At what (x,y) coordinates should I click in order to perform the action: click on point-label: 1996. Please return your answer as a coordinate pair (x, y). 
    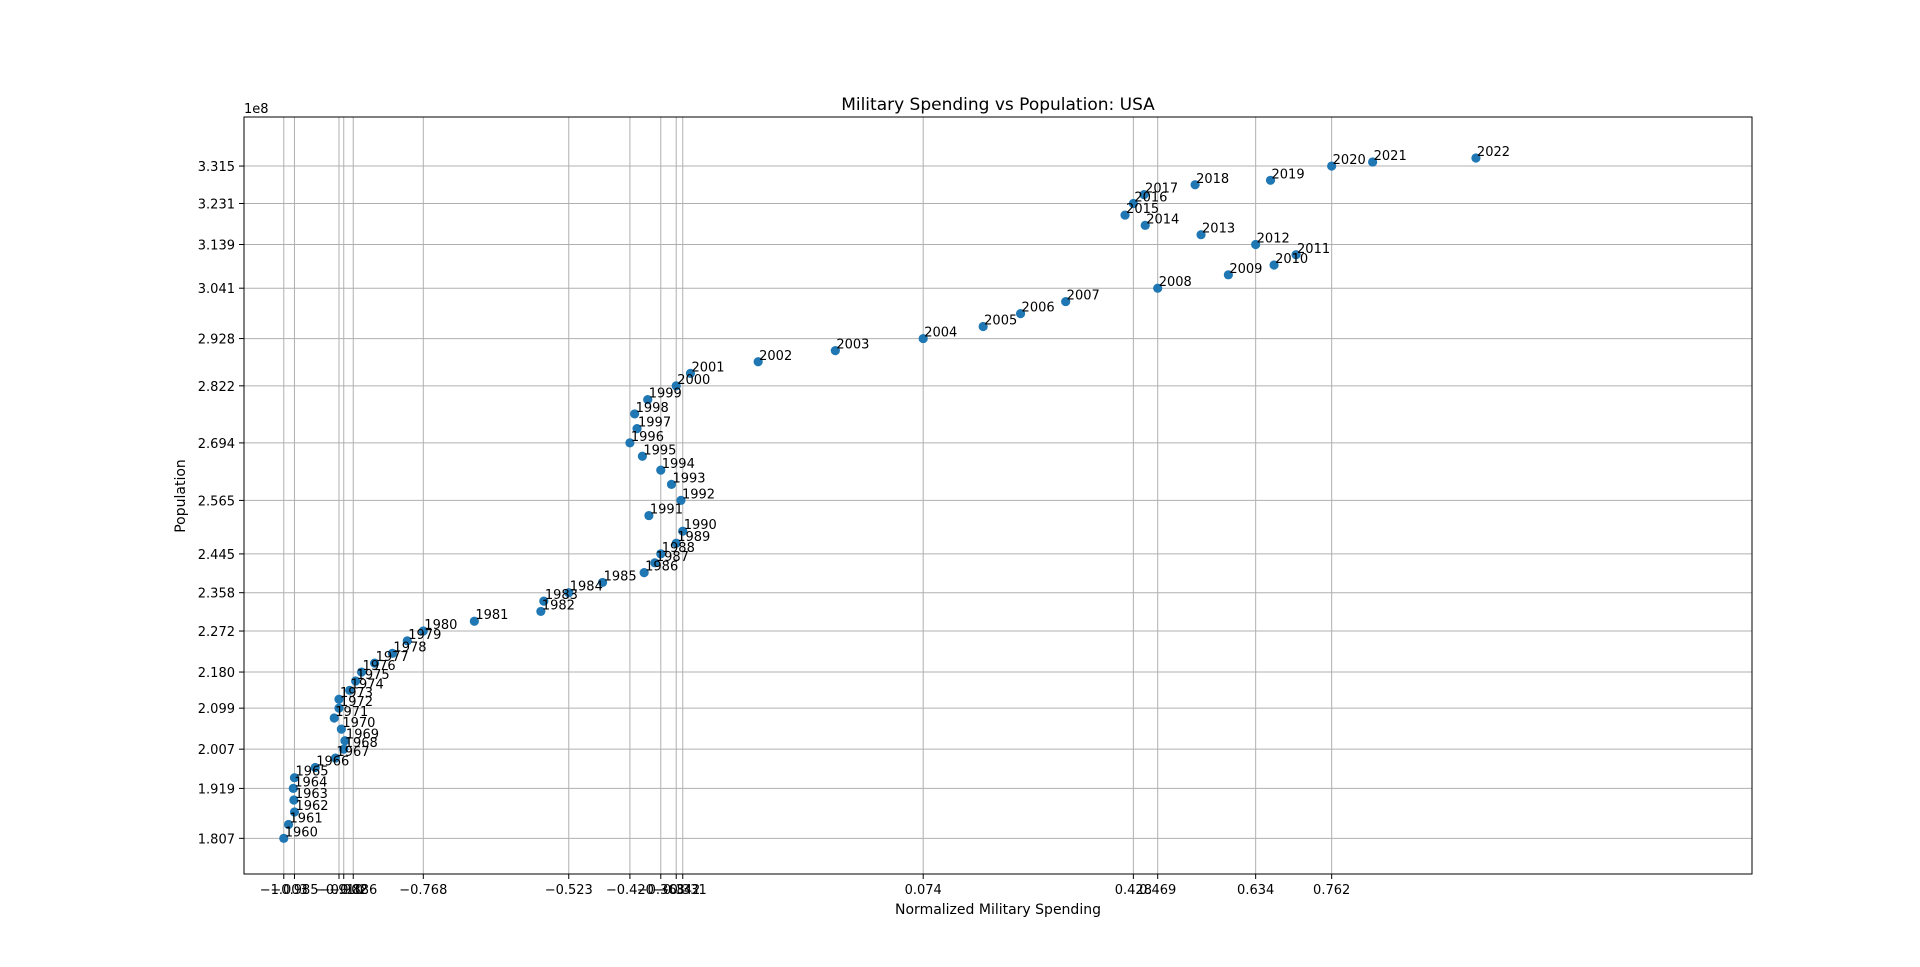
    Looking at the image, I should click on (647, 437).